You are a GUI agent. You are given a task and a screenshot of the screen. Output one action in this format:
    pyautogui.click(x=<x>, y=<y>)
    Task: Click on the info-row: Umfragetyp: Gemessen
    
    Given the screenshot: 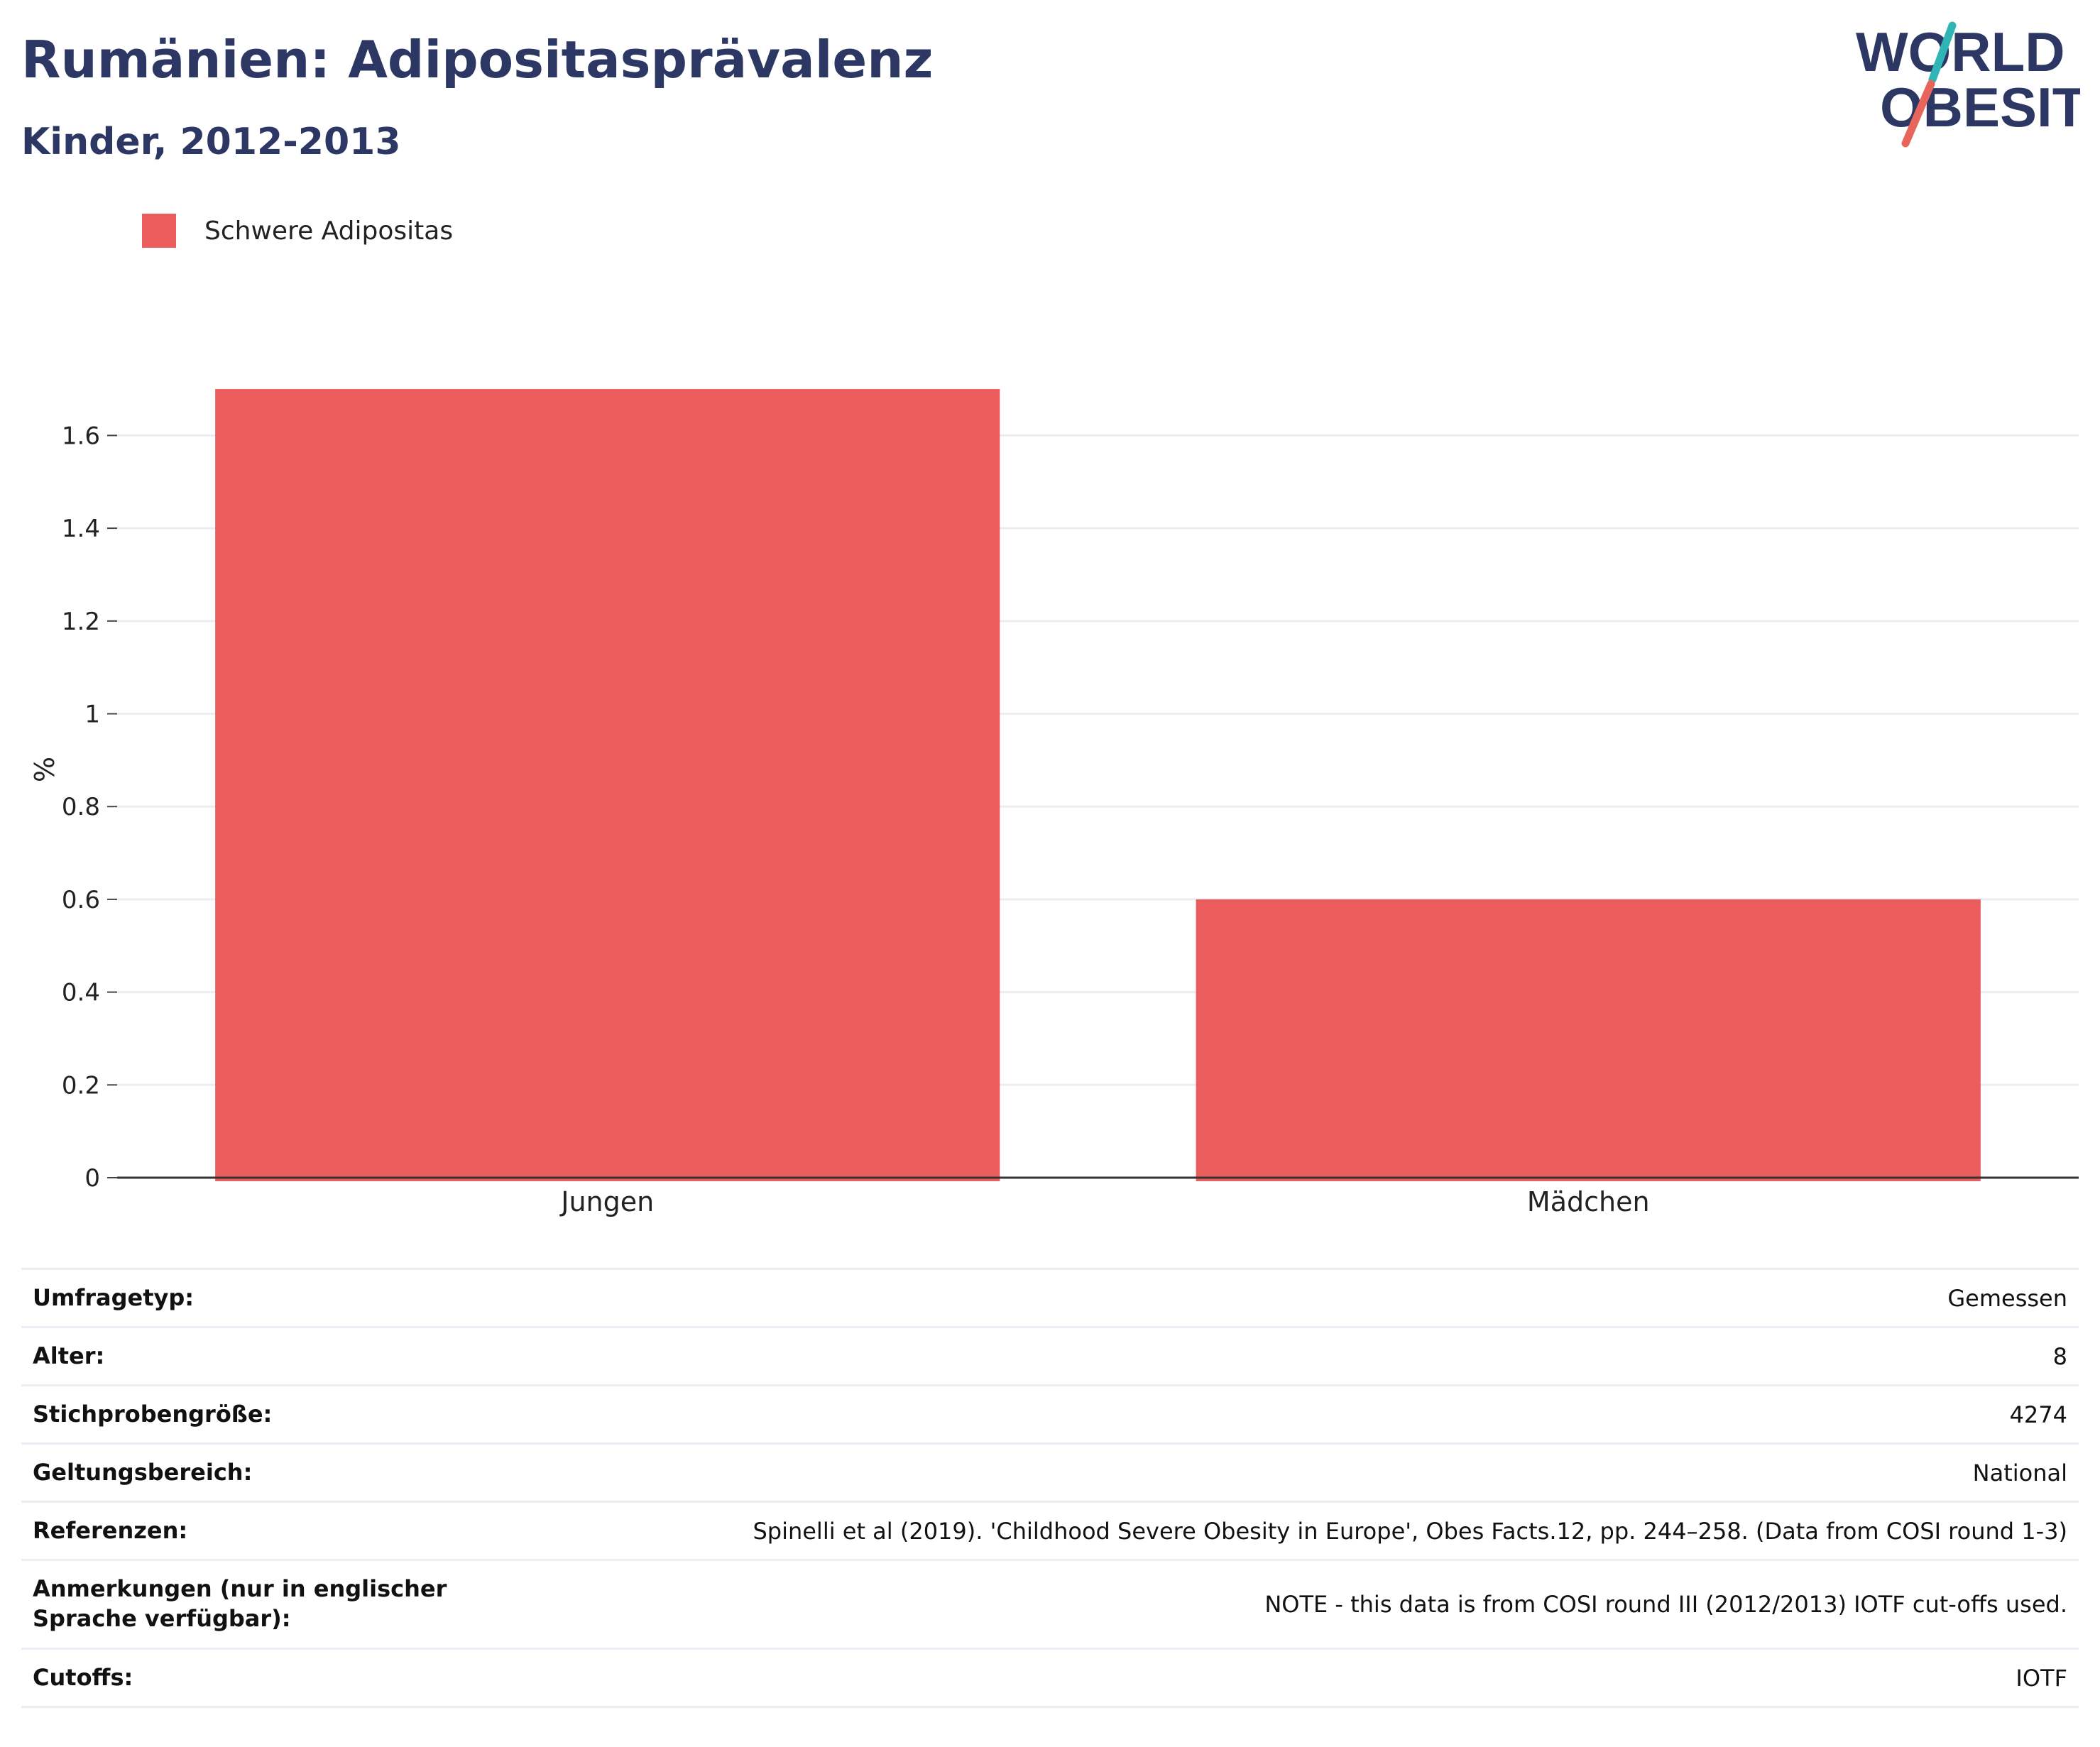 What is the action you would take?
    pyautogui.click(x=1050, y=1298)
    